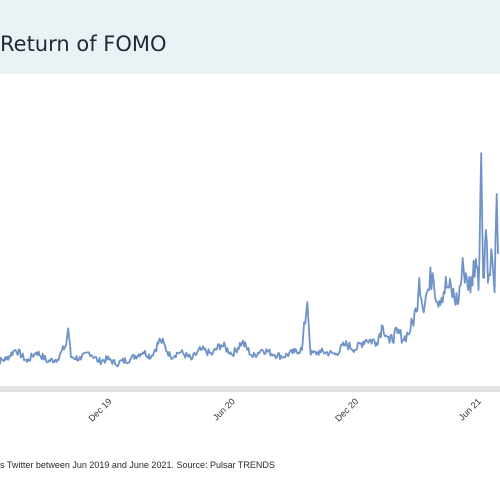 The width and height of the screenshot is (500, 500). Describe the element at coordinates (250, 389) in the screenshot. I see `x-axis-baseline` at that location.